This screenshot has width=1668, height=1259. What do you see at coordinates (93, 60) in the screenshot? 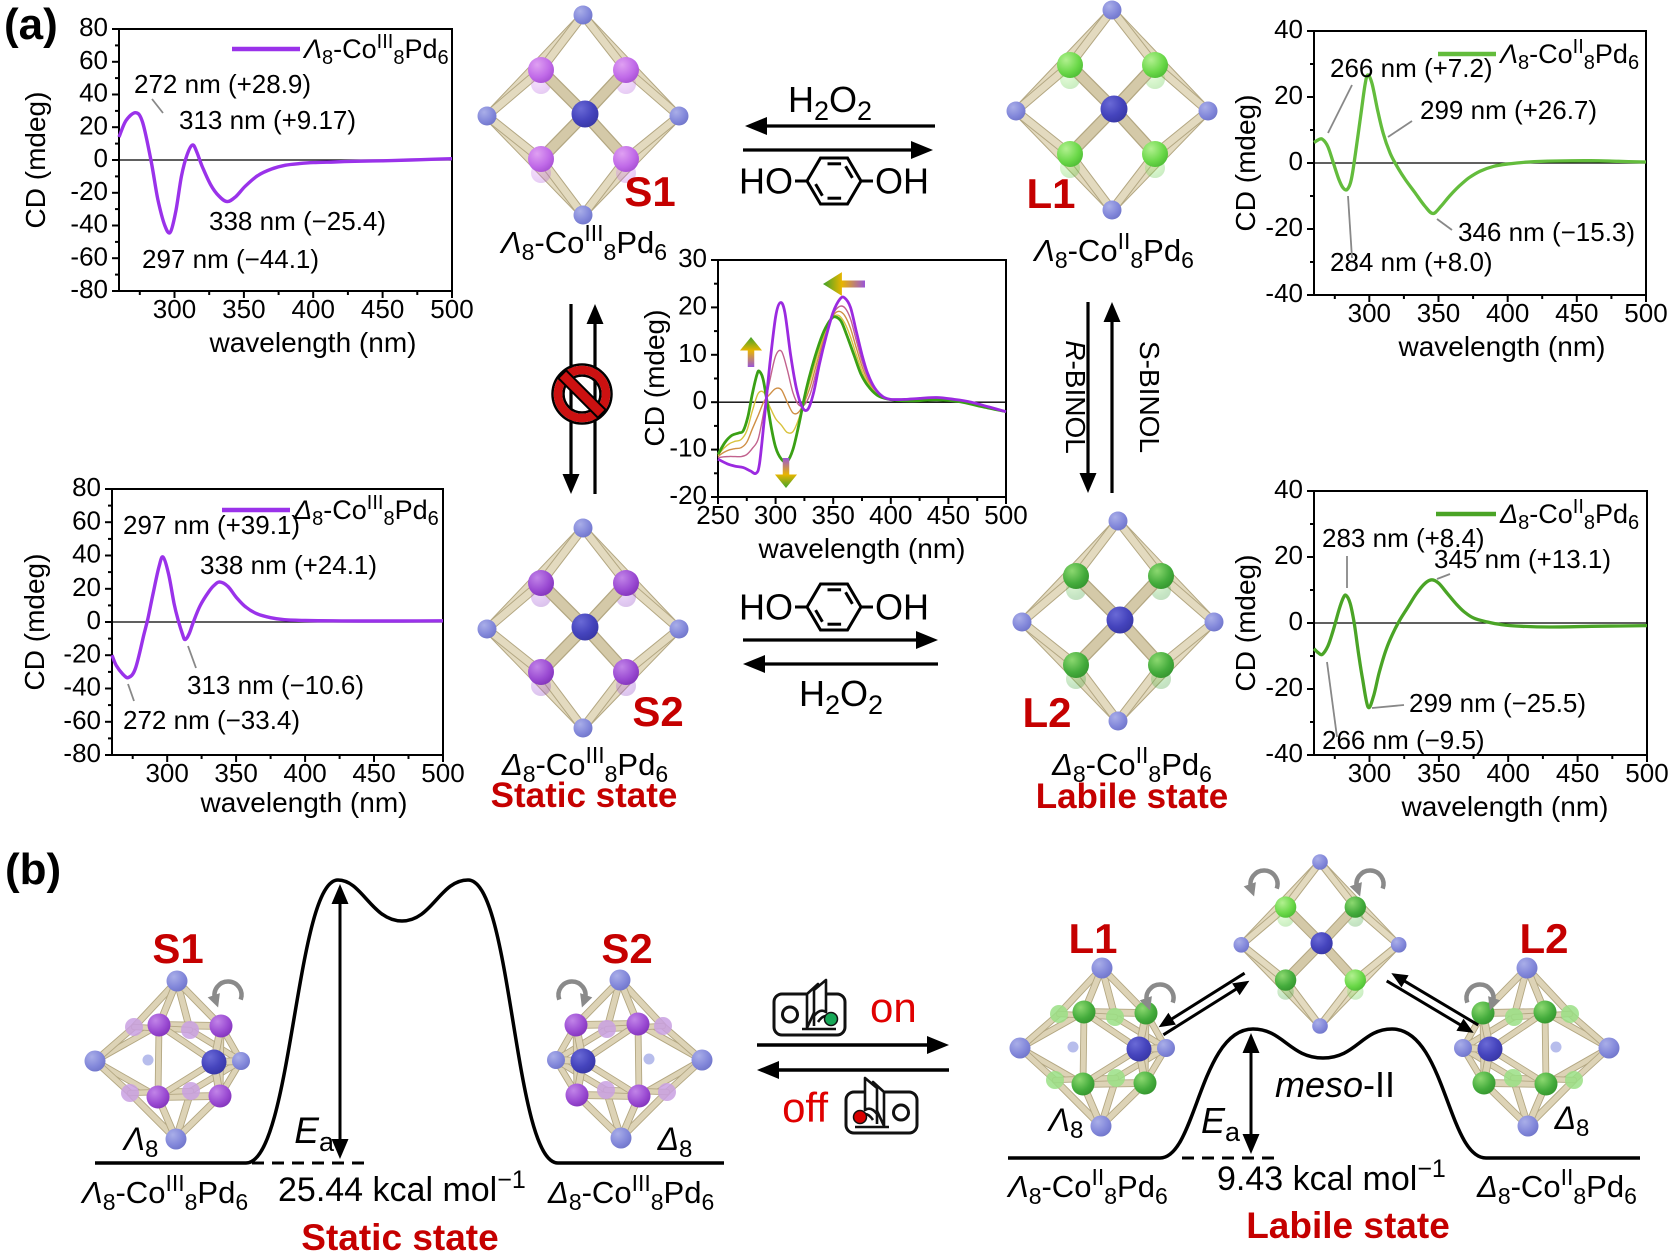
I see `svg-text: 60` at bounding box center [93, 60].